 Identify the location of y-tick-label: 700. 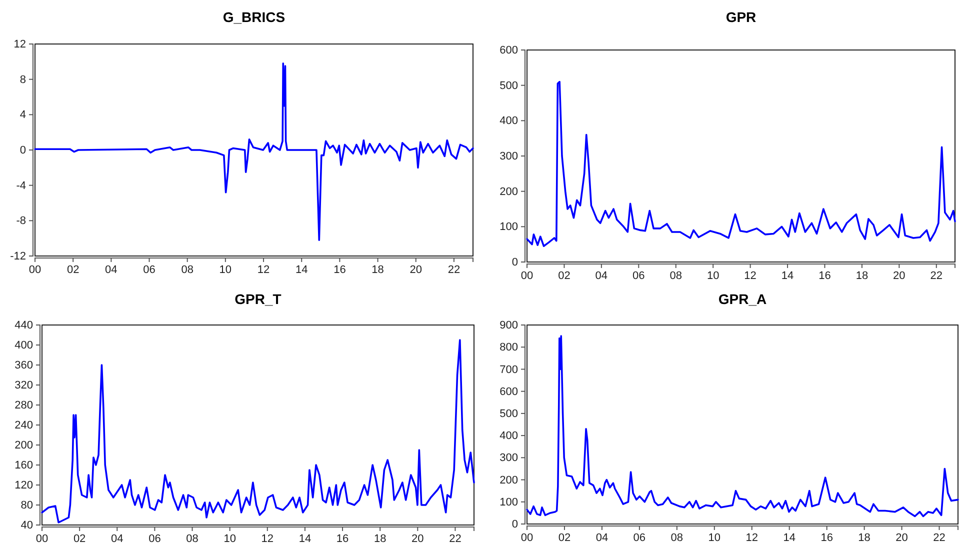
(509, 370).